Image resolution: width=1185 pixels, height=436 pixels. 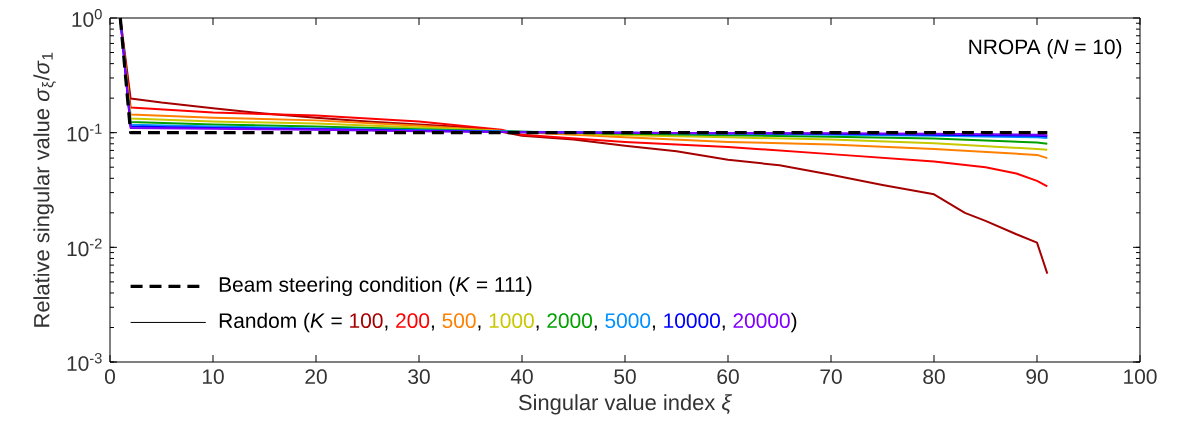 I want to click on y-tick-label: 10$^{-2}$, so click(x=84, y=247).